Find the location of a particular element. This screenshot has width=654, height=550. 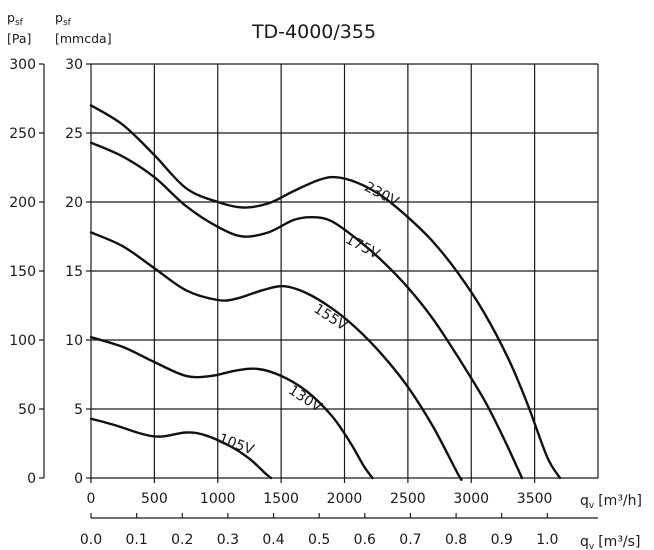

y-tick-label-pa: 200 is located at coordinates (22, 203).